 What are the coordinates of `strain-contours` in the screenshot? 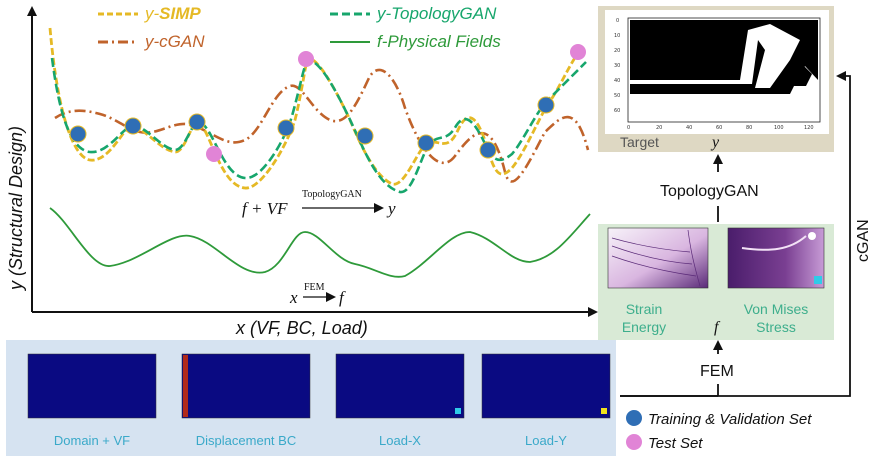 It's located at (656, 258).